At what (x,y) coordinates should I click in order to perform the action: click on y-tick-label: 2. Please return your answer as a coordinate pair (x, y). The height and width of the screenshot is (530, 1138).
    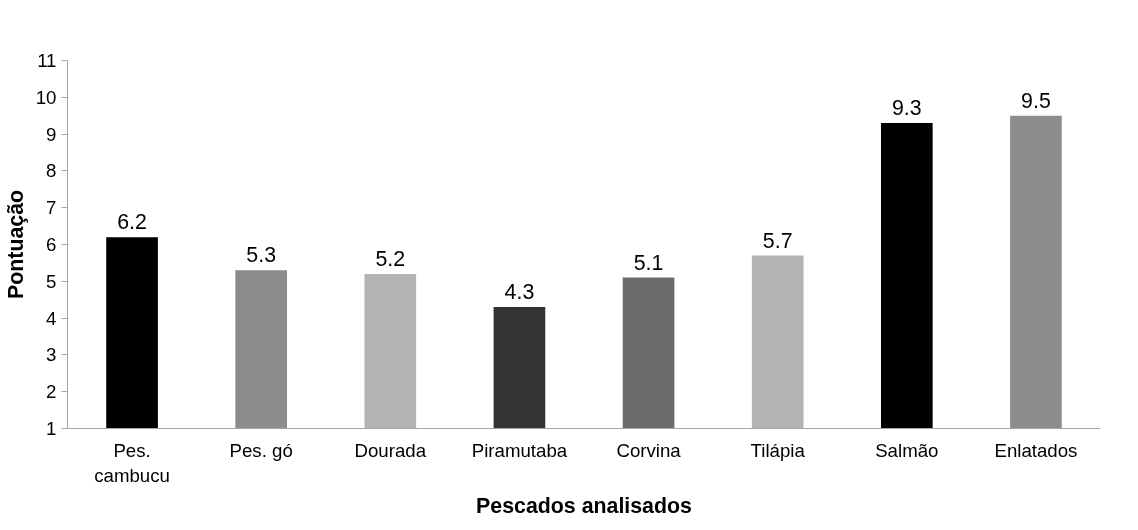
    Looking at the image, I should click on (51, 392).